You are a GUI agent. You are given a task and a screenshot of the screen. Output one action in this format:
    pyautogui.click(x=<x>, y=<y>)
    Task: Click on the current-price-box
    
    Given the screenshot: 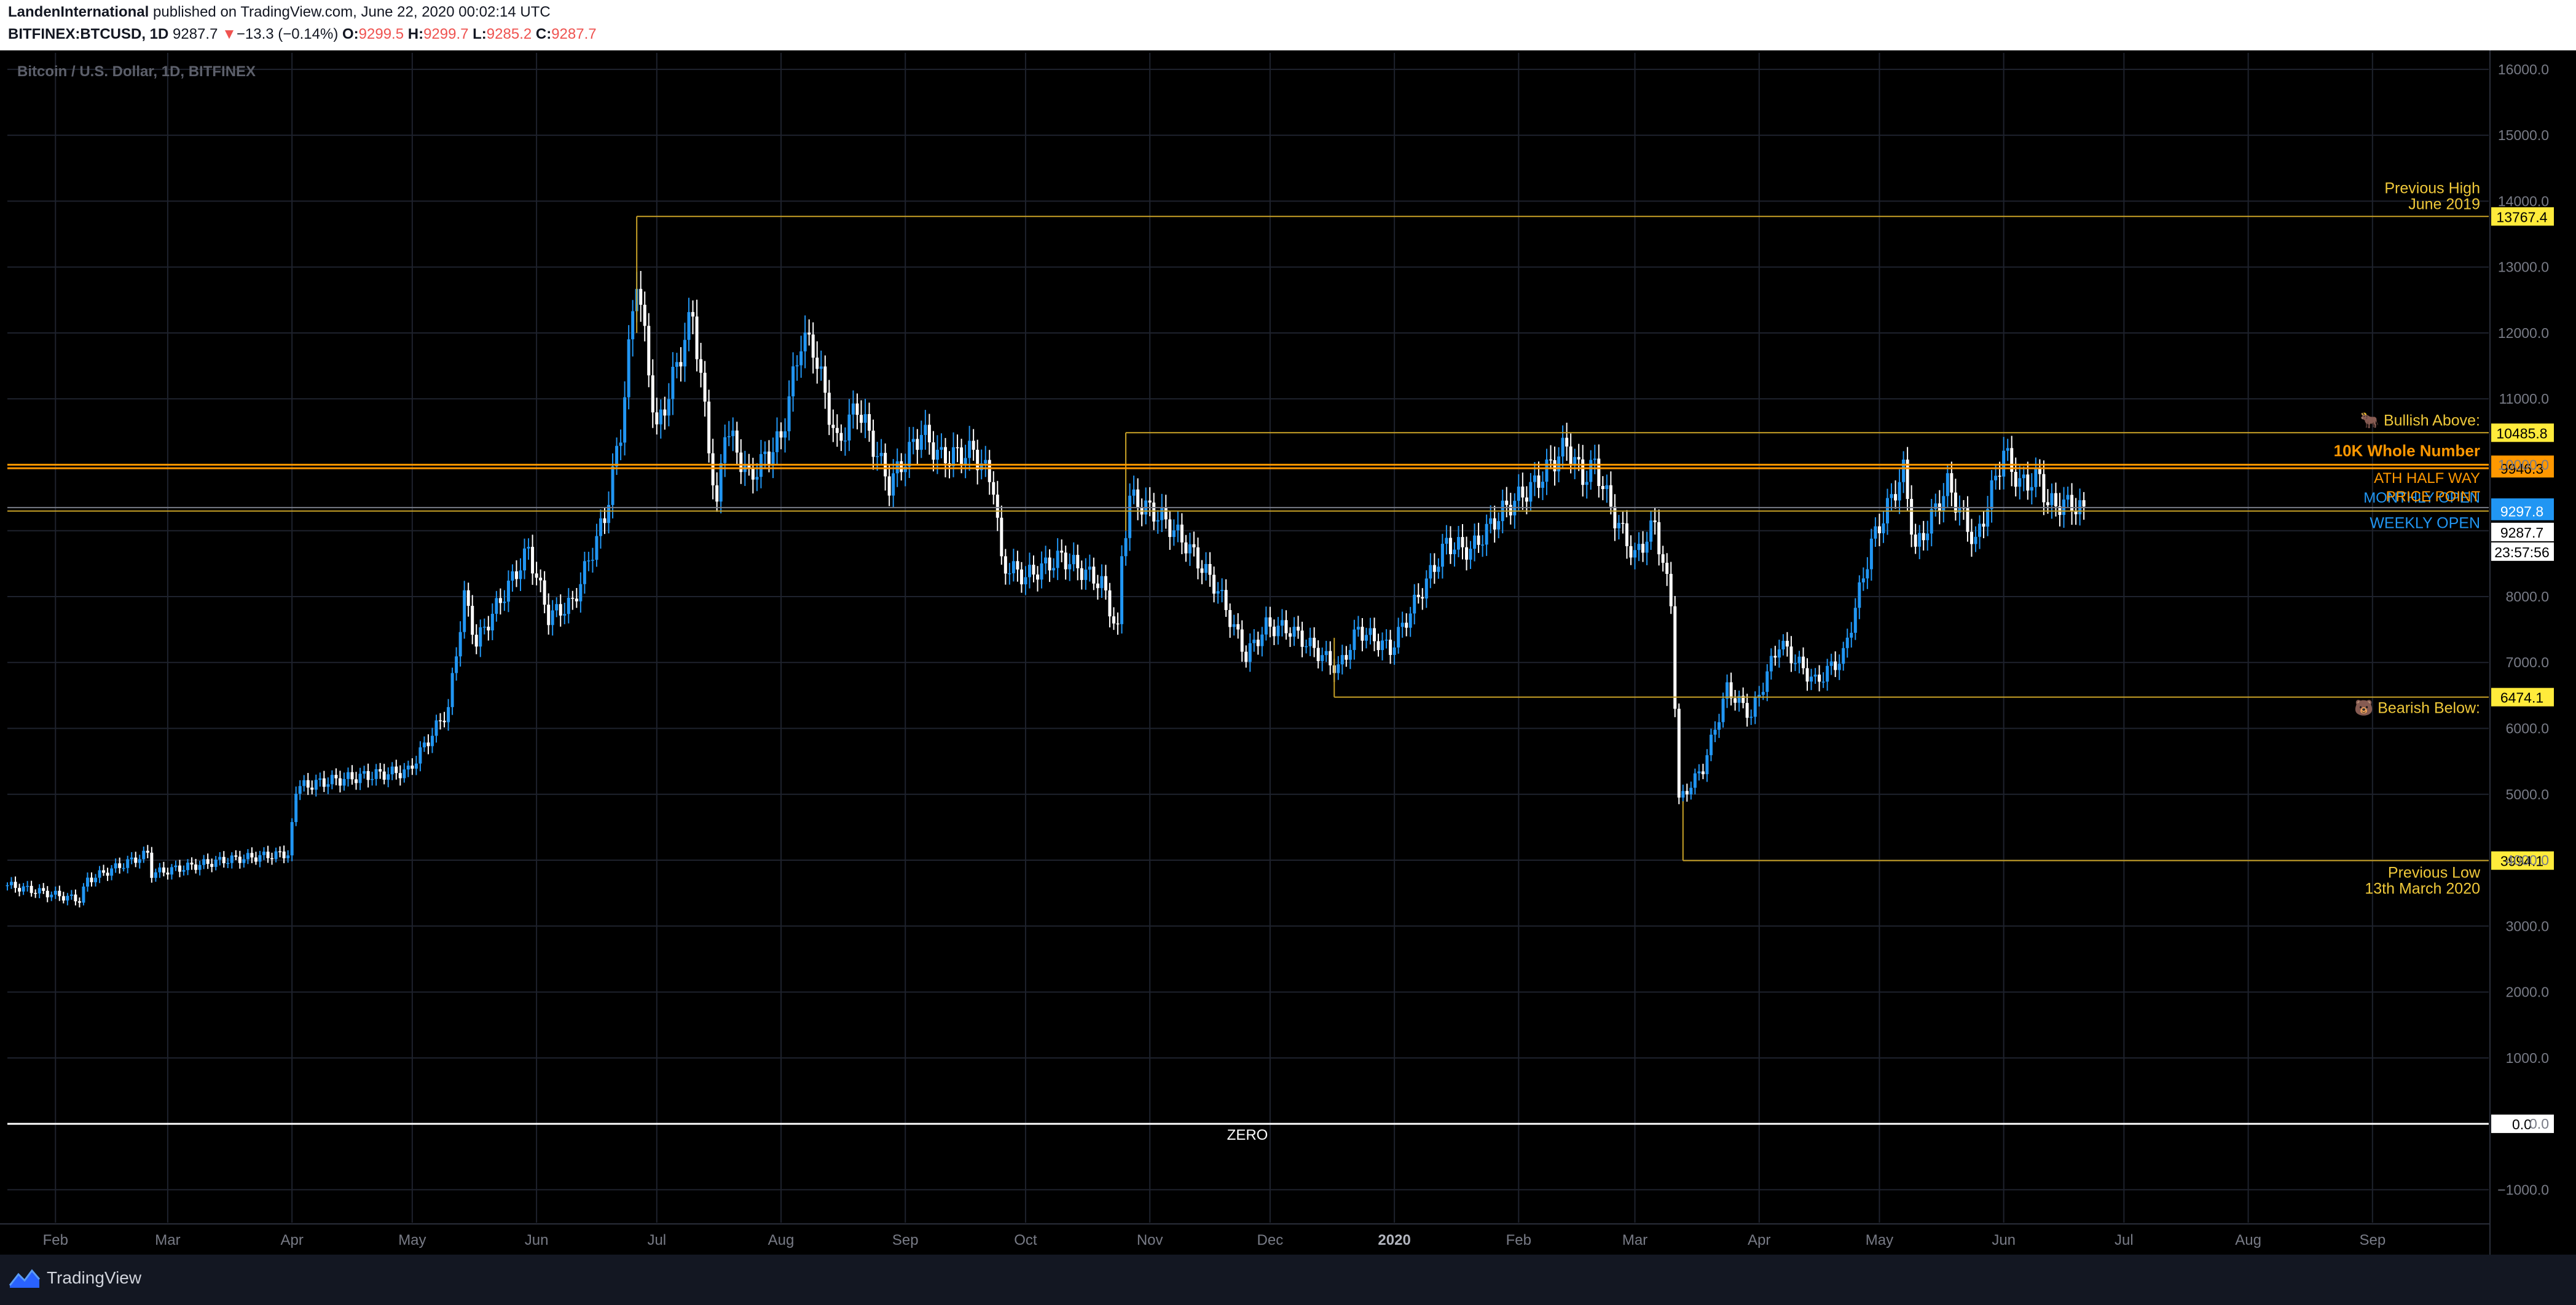 What is the action you would take?
    pyautogui.click(x=2522, y=531)
    